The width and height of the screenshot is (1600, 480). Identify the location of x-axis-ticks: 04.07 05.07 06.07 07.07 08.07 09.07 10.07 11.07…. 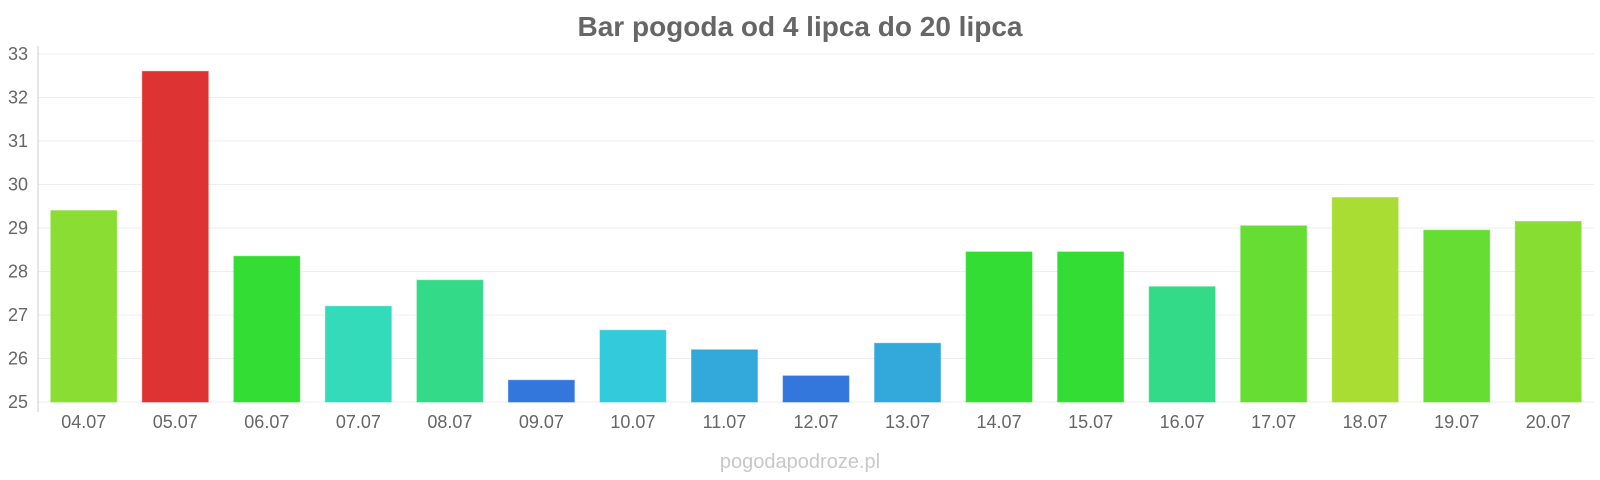
(816, 422).